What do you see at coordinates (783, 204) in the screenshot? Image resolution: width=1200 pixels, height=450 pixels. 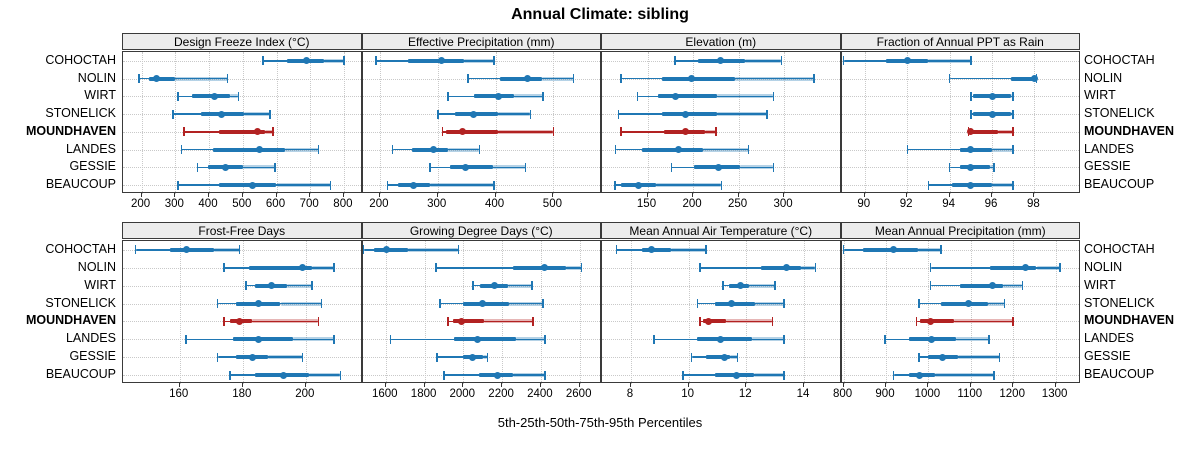 I see `x-tick-label: 300` at bounding box center [783, 204].